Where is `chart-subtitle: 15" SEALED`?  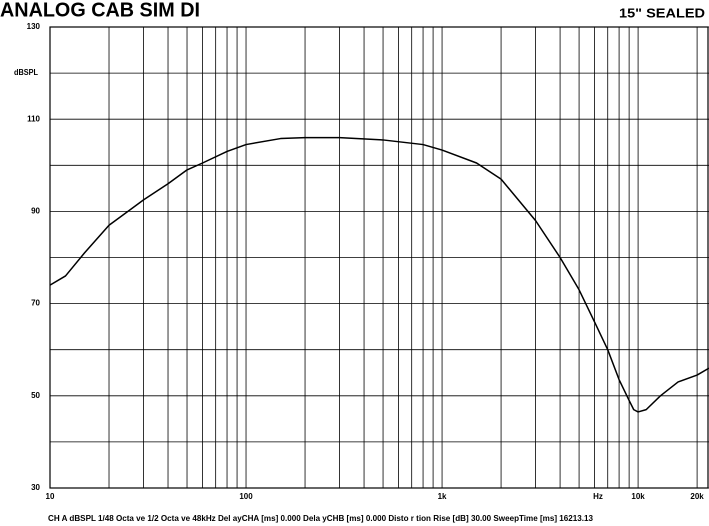 chart-subtitle: 15" SEALED is located at coordinates (662, 12).